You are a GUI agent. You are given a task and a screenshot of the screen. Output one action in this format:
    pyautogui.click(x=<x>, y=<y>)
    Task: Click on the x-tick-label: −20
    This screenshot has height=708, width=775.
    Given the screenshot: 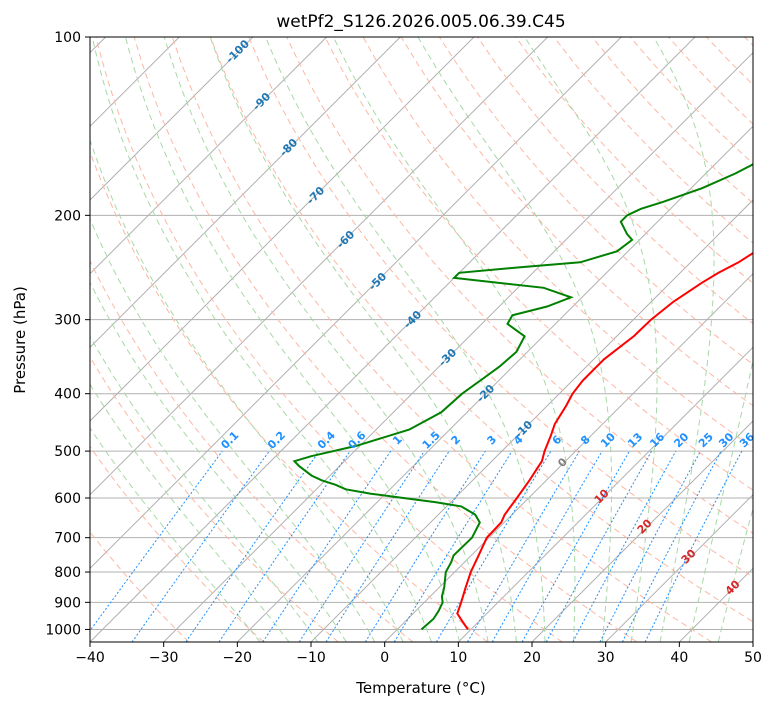 What is the action you would take?
    pyautogui.click(x=238, y=658)
    